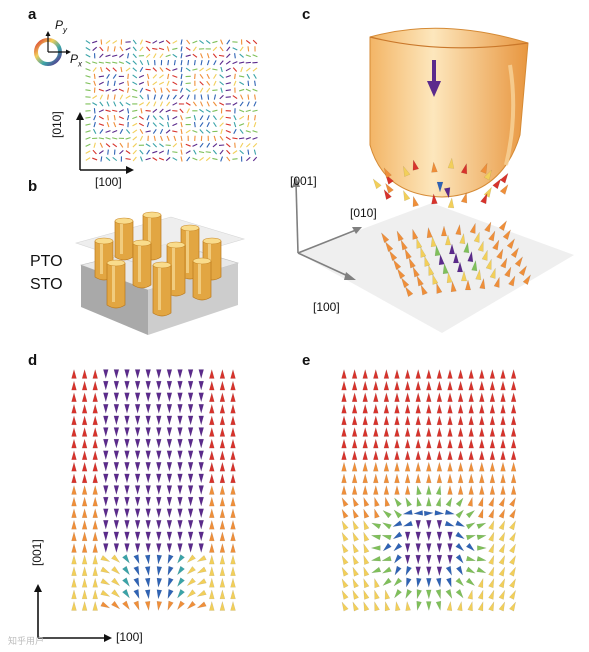 The width and height of the screenshot is (589, 652). I want to click on panel-e-cone-field, so click(429, 490).